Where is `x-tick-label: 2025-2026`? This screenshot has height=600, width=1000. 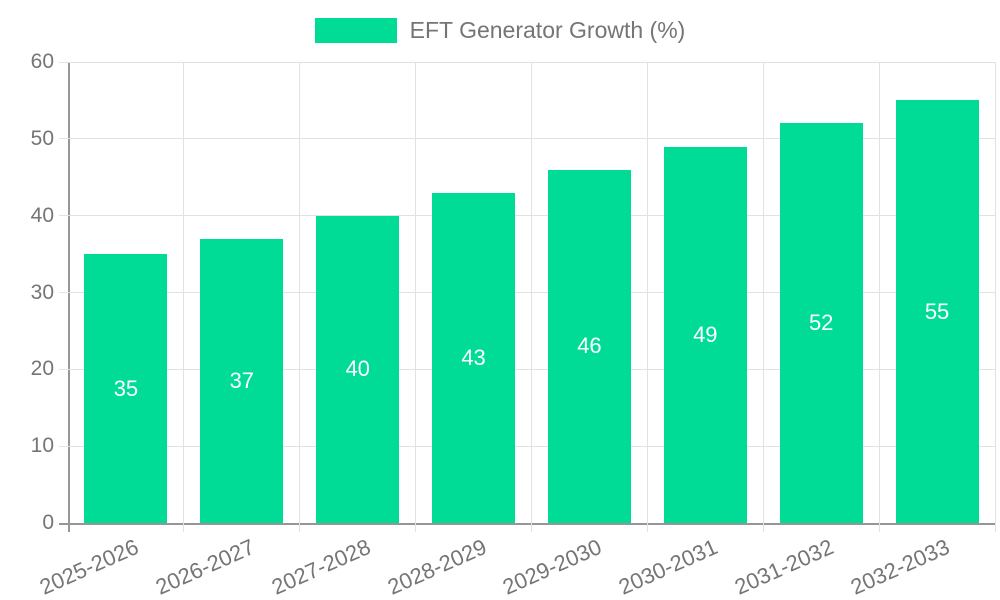 x-tick-label: 2025-2026 is located at coordinates (89, 567).